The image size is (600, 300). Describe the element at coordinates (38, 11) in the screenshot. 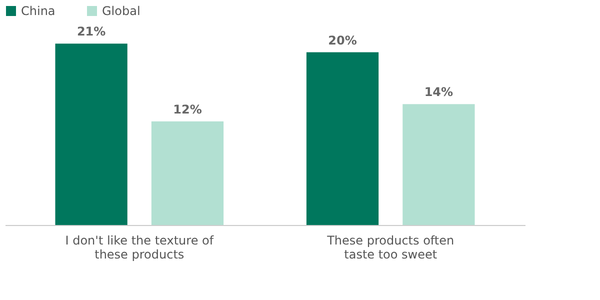

I see `legend-label: China` at that location.